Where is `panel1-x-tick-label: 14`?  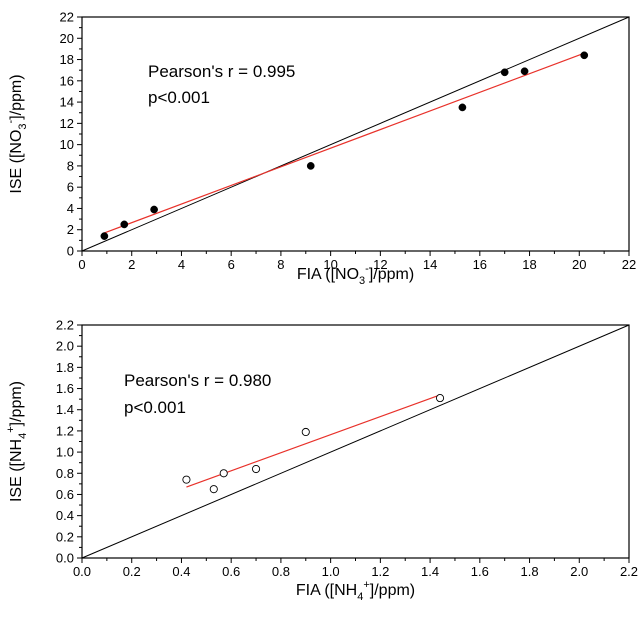 panel1-x-tick-label: 14 is located at coordinates (430, 264).